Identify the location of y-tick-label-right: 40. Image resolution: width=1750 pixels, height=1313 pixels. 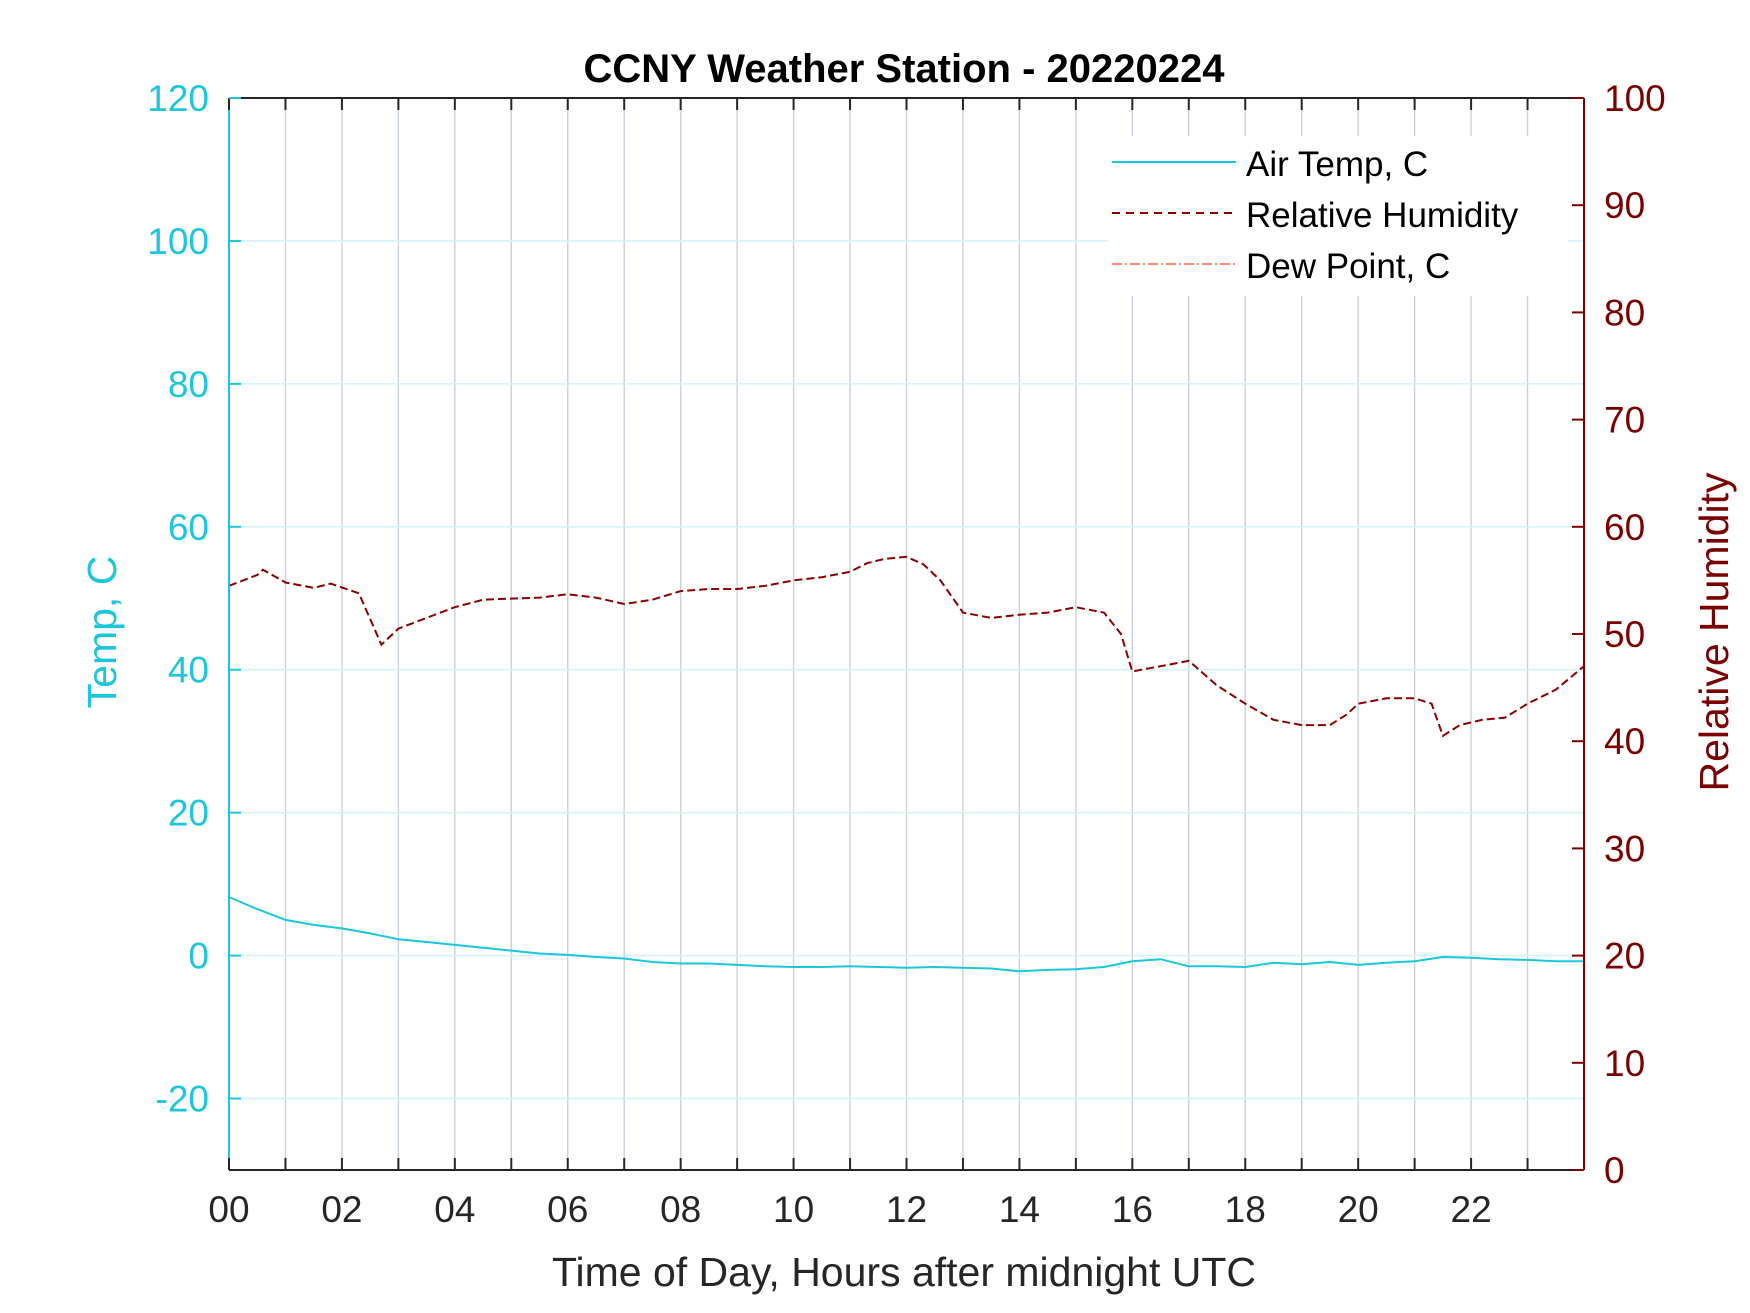
(1624, 741).